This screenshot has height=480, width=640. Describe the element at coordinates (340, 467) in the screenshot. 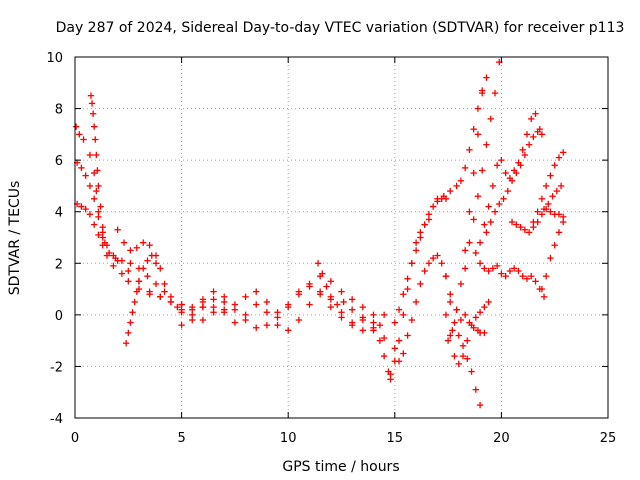

I see `x-axis-label: GPS time / hours` at that location.